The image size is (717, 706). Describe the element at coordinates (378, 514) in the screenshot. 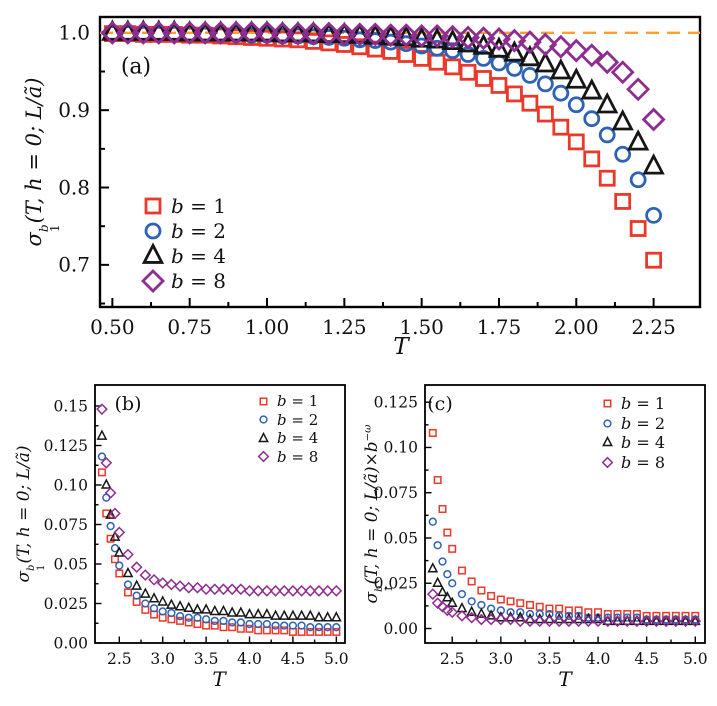

I see `panel-c-y-axis-label: σ b 1 (T, h = 0; L/ã)×b−ω` at that location.